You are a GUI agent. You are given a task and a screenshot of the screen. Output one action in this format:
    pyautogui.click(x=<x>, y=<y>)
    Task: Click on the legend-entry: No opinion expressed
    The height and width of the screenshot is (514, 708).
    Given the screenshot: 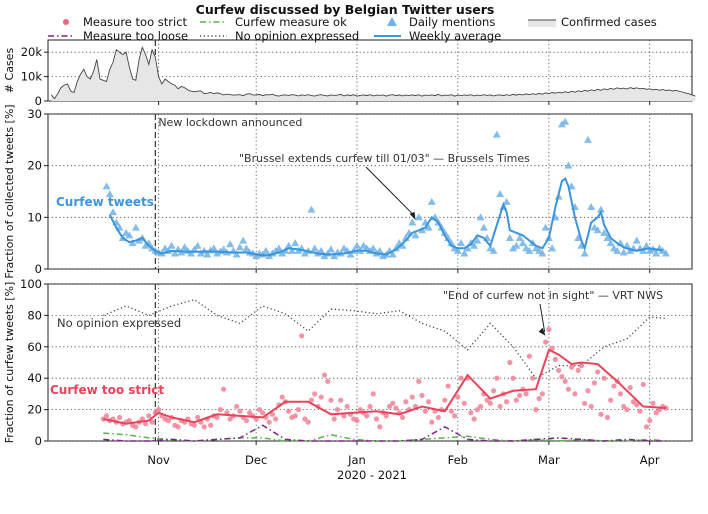 What is the action you would take?
    pyautogui.click(x=279, y=36)
    